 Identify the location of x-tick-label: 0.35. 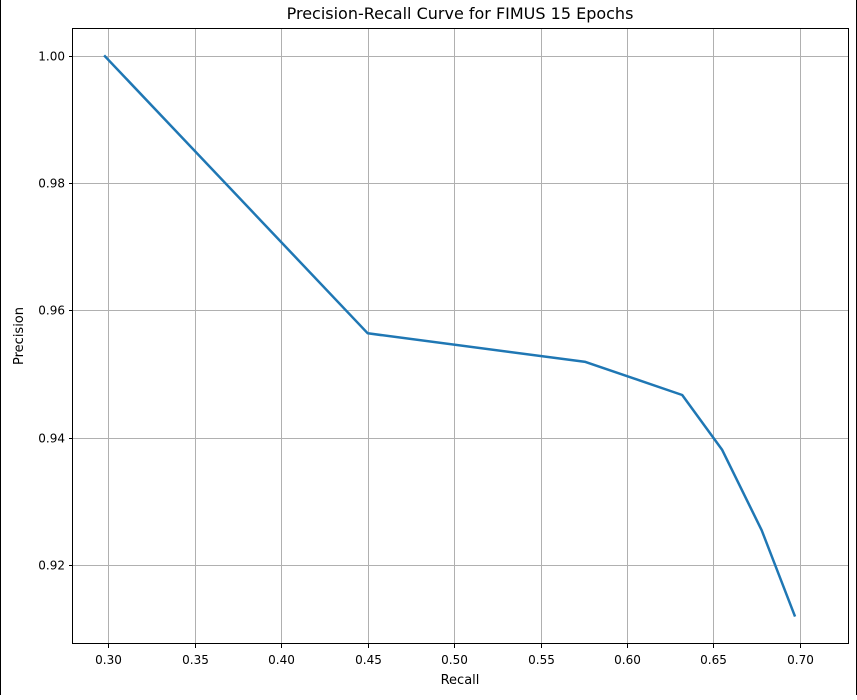
(195, 660).